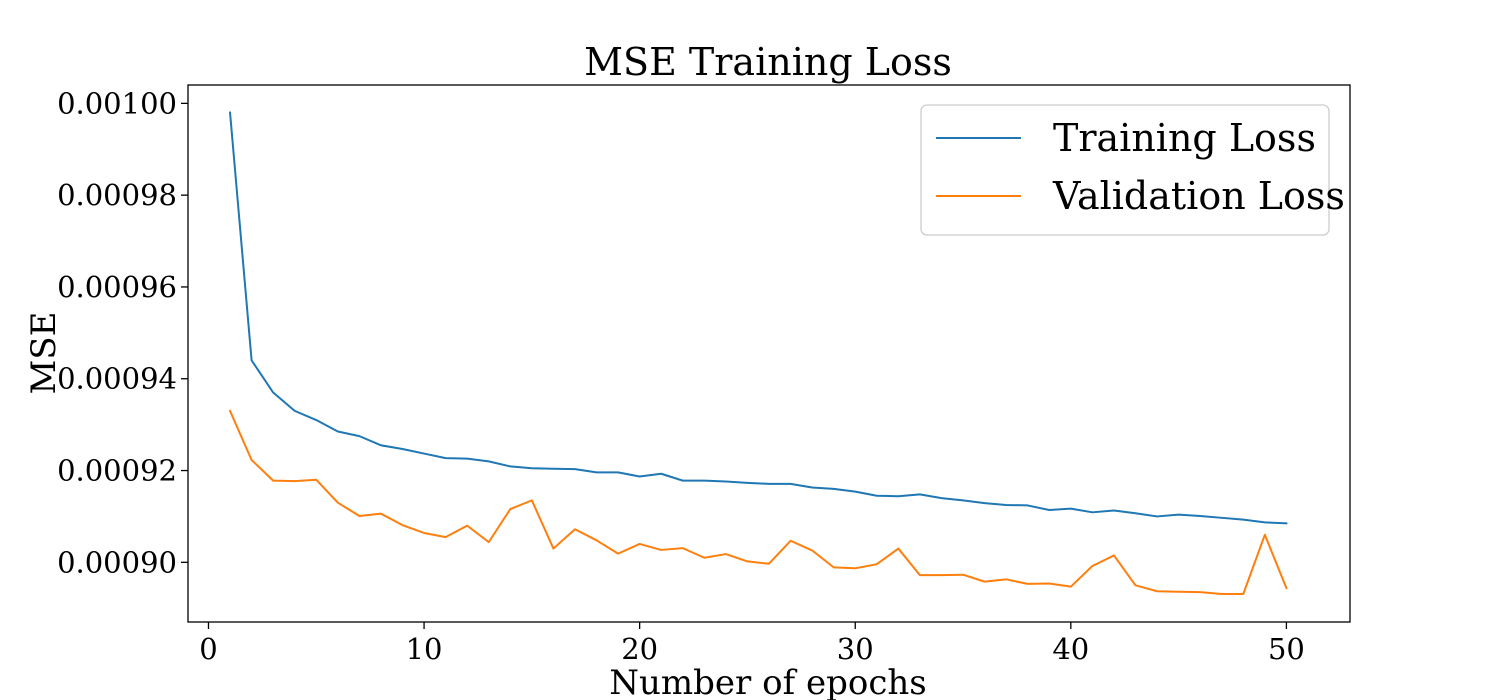 The image size is (1500, 700). What do you see at coordinates (1070, 649) in the screenshot?
I see `x-tick-label: 40` at bounding box center [1070, 649].